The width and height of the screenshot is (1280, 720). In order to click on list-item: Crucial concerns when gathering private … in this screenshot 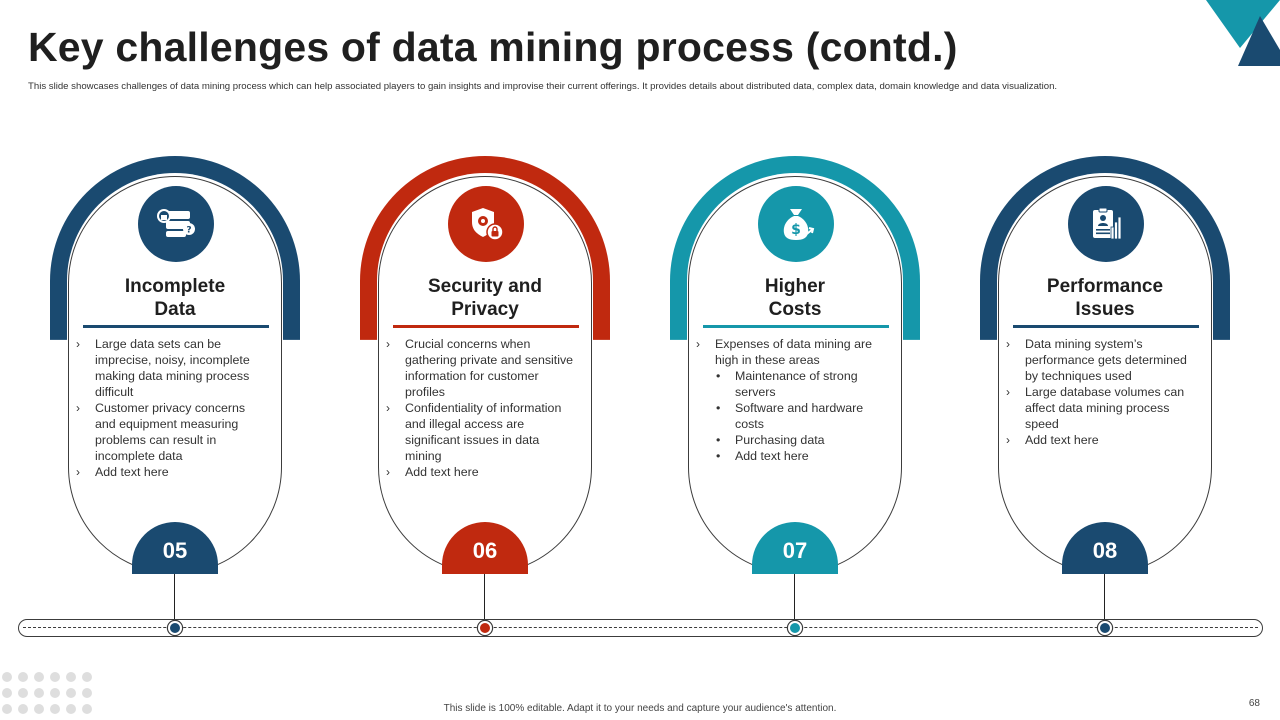, I will do `click(481, 368)`.